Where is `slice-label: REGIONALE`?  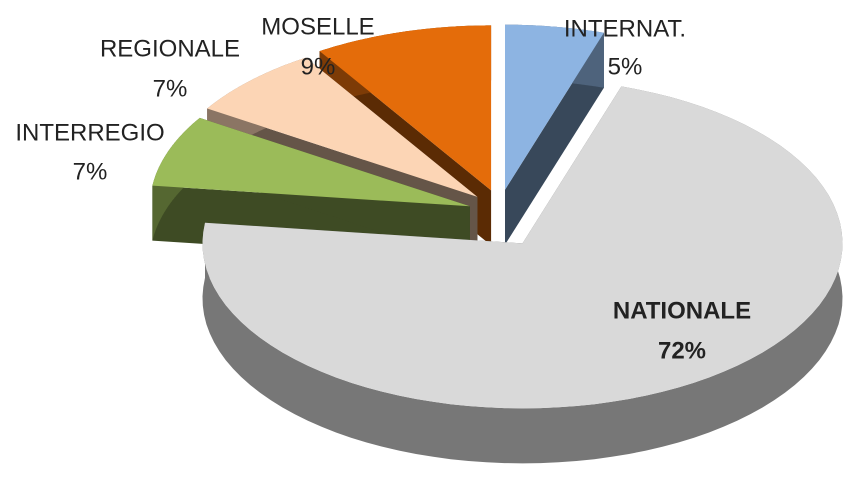
slice-label: REGIONALE is located at coordinates (170, 48).